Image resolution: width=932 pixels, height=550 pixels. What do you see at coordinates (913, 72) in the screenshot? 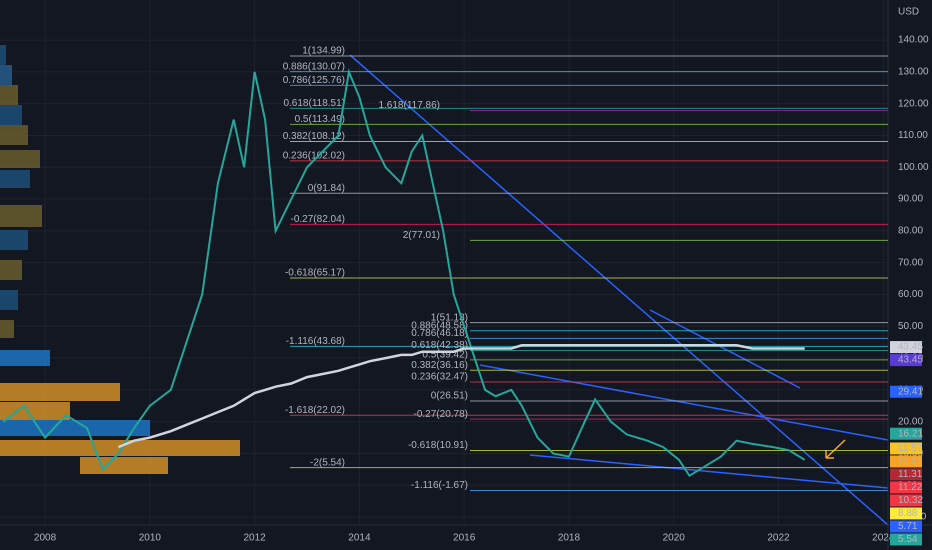
I see `y-tick-label: 130.00` at bounding box center [913, 72].